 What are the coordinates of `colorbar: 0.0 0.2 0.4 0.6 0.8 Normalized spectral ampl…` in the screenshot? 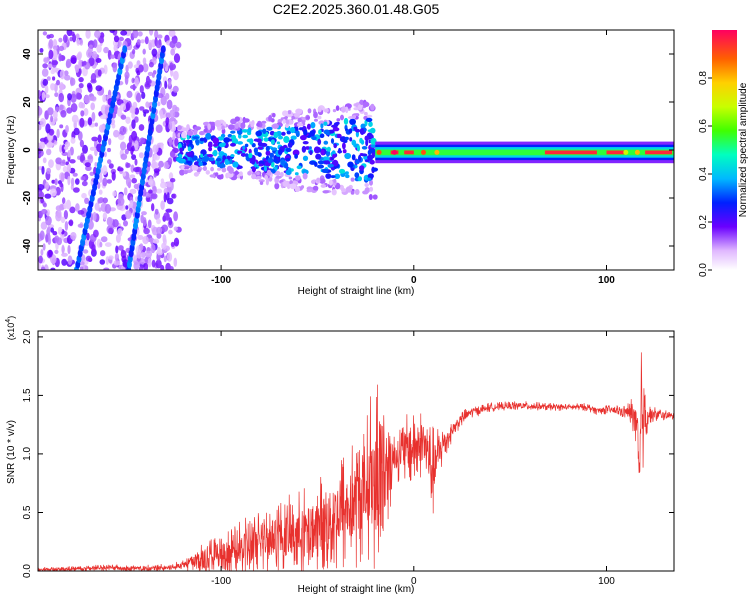 It's located at (723, 153).